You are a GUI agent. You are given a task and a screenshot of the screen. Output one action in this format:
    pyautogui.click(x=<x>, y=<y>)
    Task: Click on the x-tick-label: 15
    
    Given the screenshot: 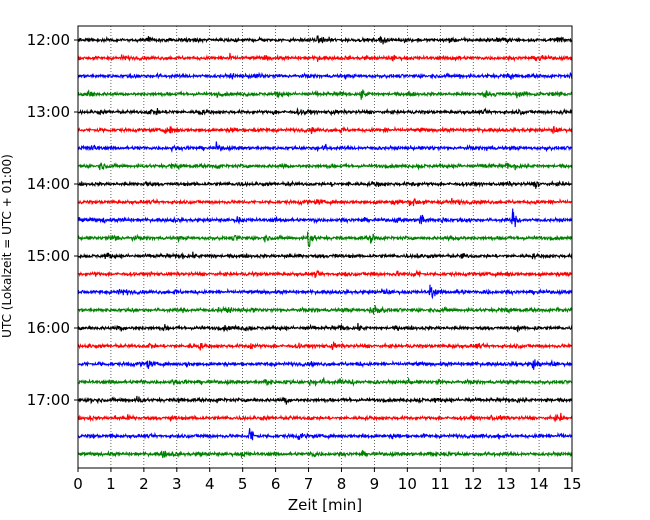 What is the action you would take?
    pyautogui.click(x=571, y=484)
    